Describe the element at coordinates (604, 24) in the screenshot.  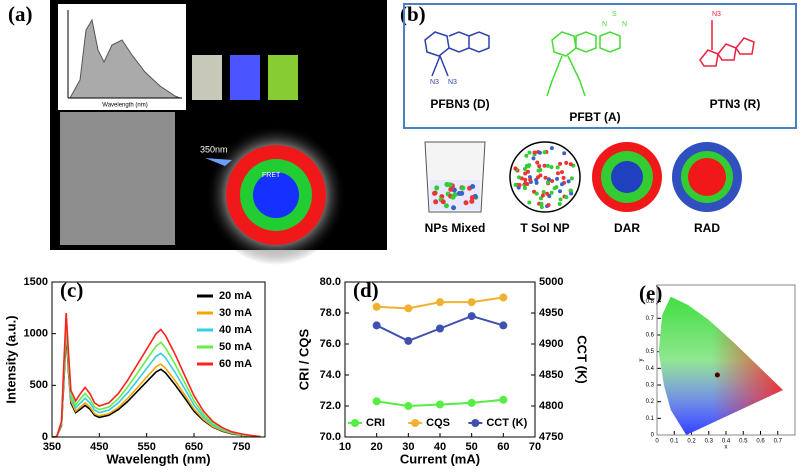
I see `atom-label: N` at that location.